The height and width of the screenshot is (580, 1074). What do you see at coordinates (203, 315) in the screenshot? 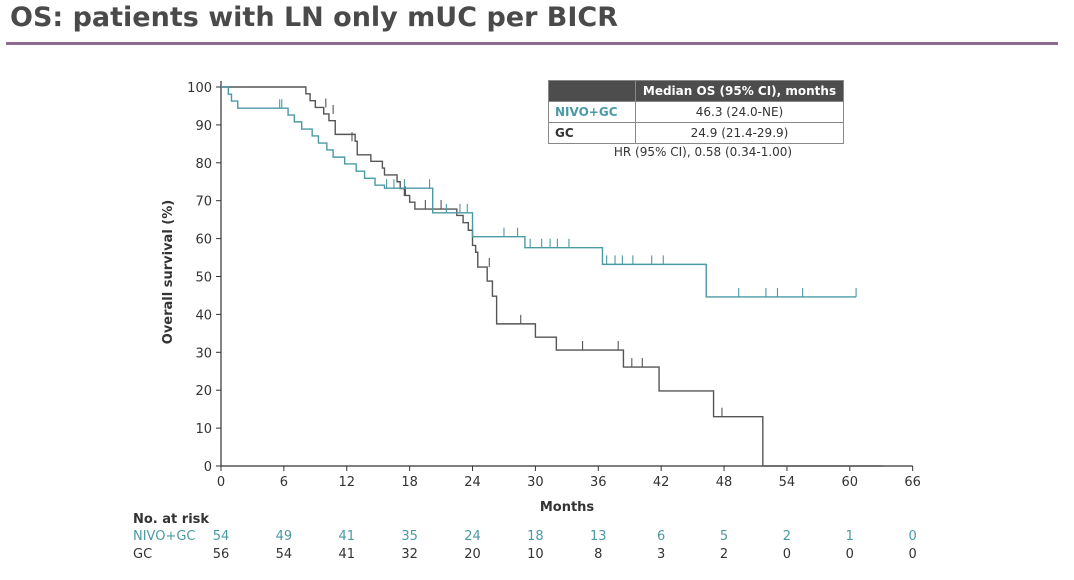
I see `y-tick-label: 40` at bounding box center [203, 315].